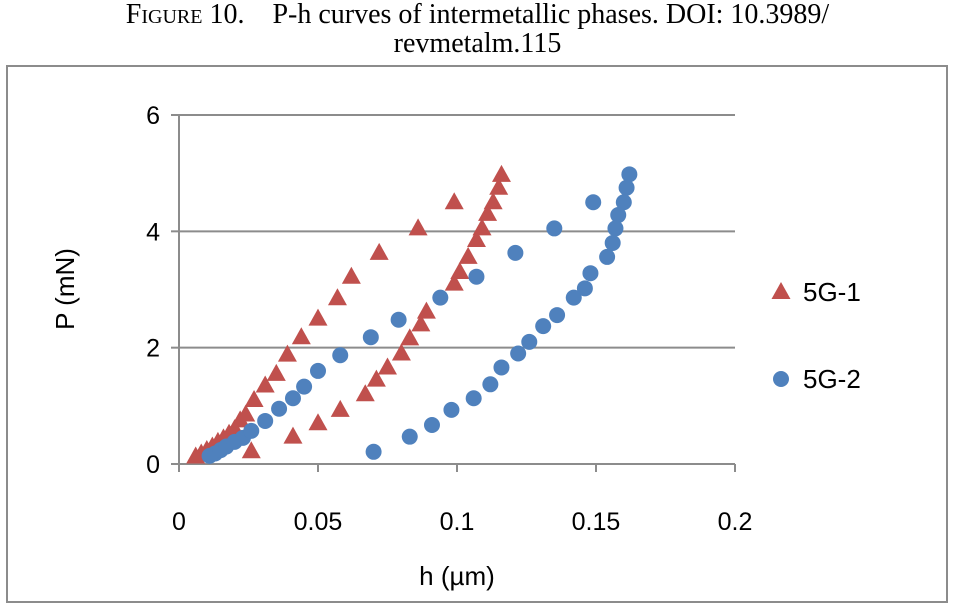 Image resolution: width=955 pixels, height=609 pixels. What do you see at coordinates (65, 289) in the screenshot?
I see `y-axis-title: P (mN)` at bounding box center [65, 289].